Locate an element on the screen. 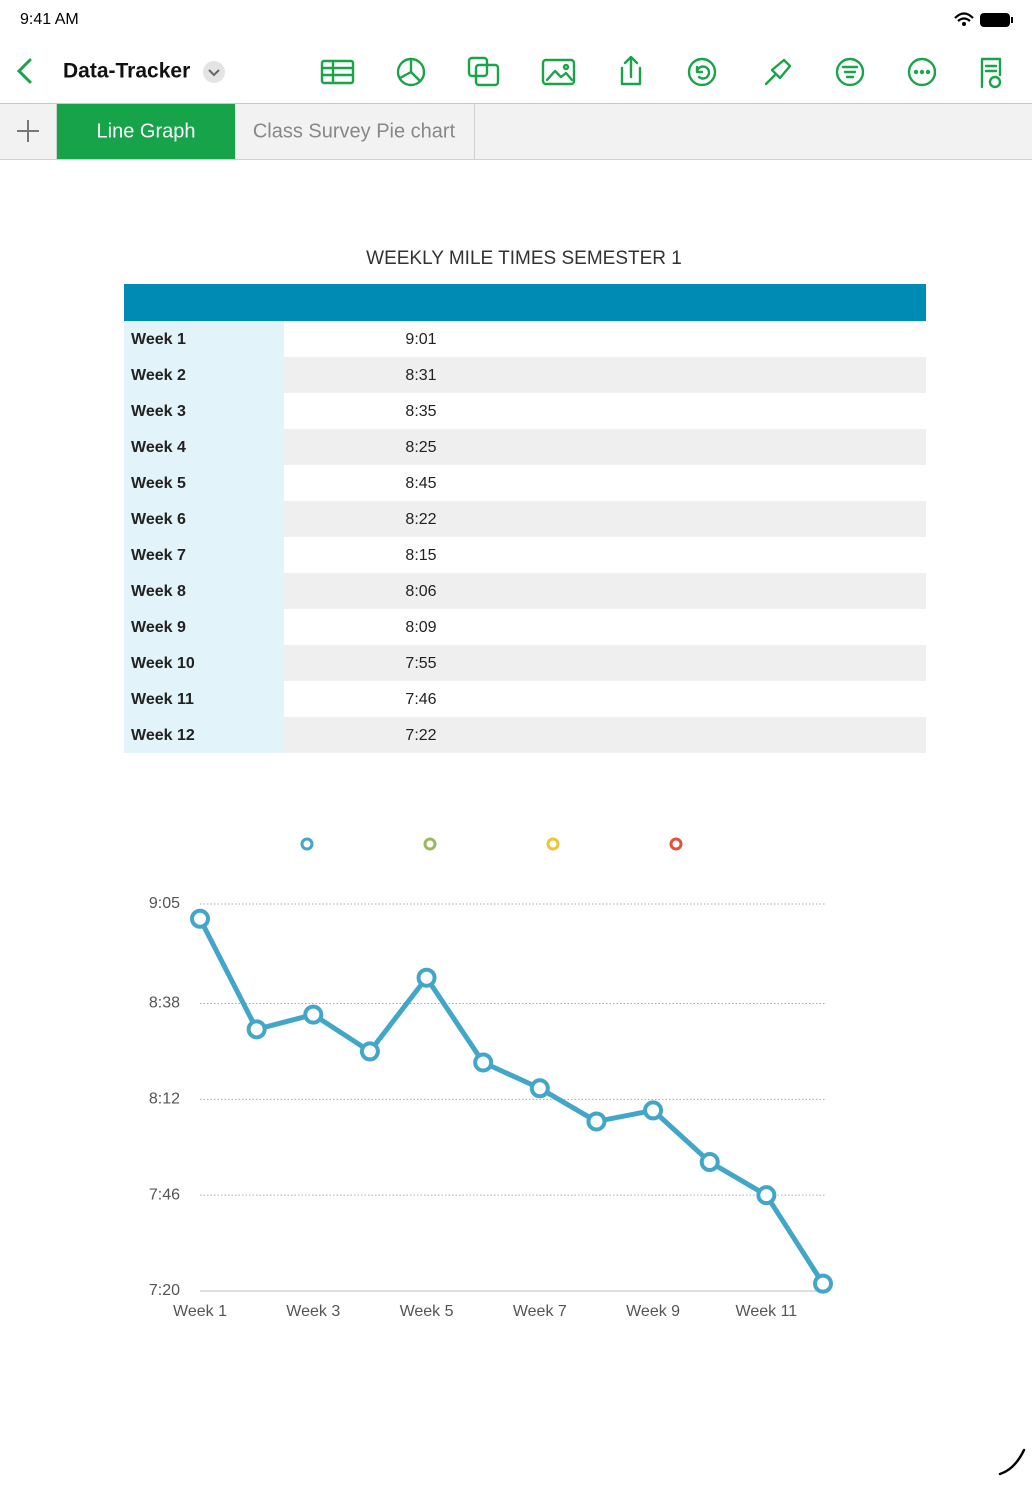 Image resolution: width=1032 pixels, height=1489 pixels. cell-value: 8:09 is located at coordinates (420, 627).